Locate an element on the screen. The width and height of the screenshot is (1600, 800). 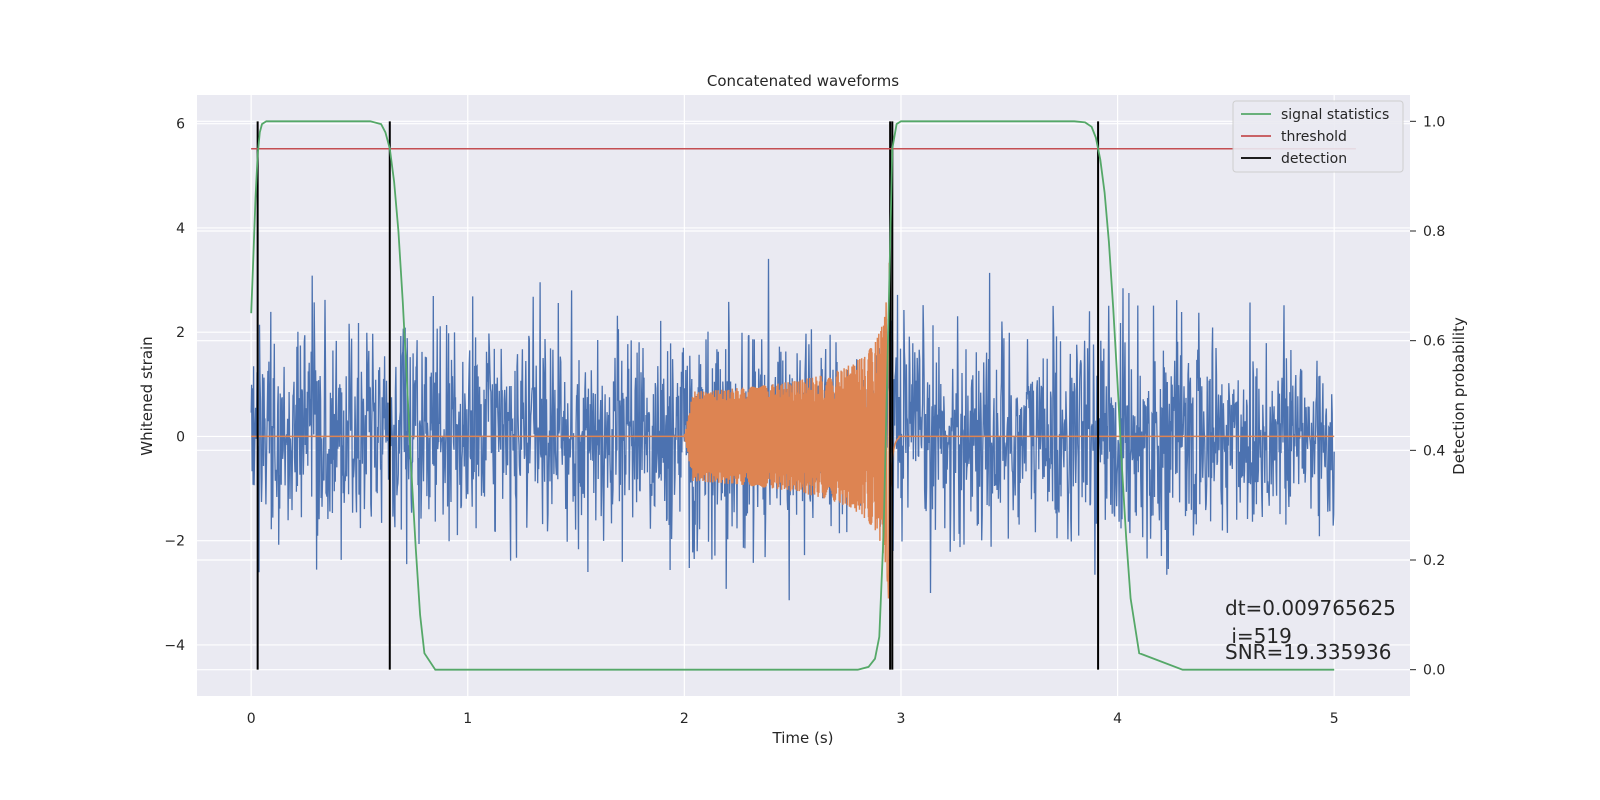
x-tick-label: 1 is located at coordinates (467, 719).